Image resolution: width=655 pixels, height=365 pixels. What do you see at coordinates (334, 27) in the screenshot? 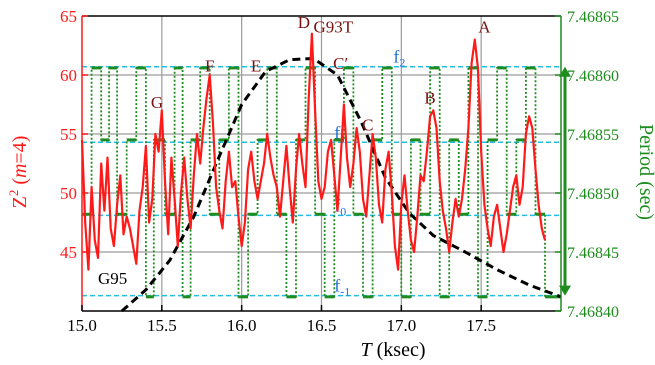
I see `peak-label: G93T` at bounding box center [334, 27].